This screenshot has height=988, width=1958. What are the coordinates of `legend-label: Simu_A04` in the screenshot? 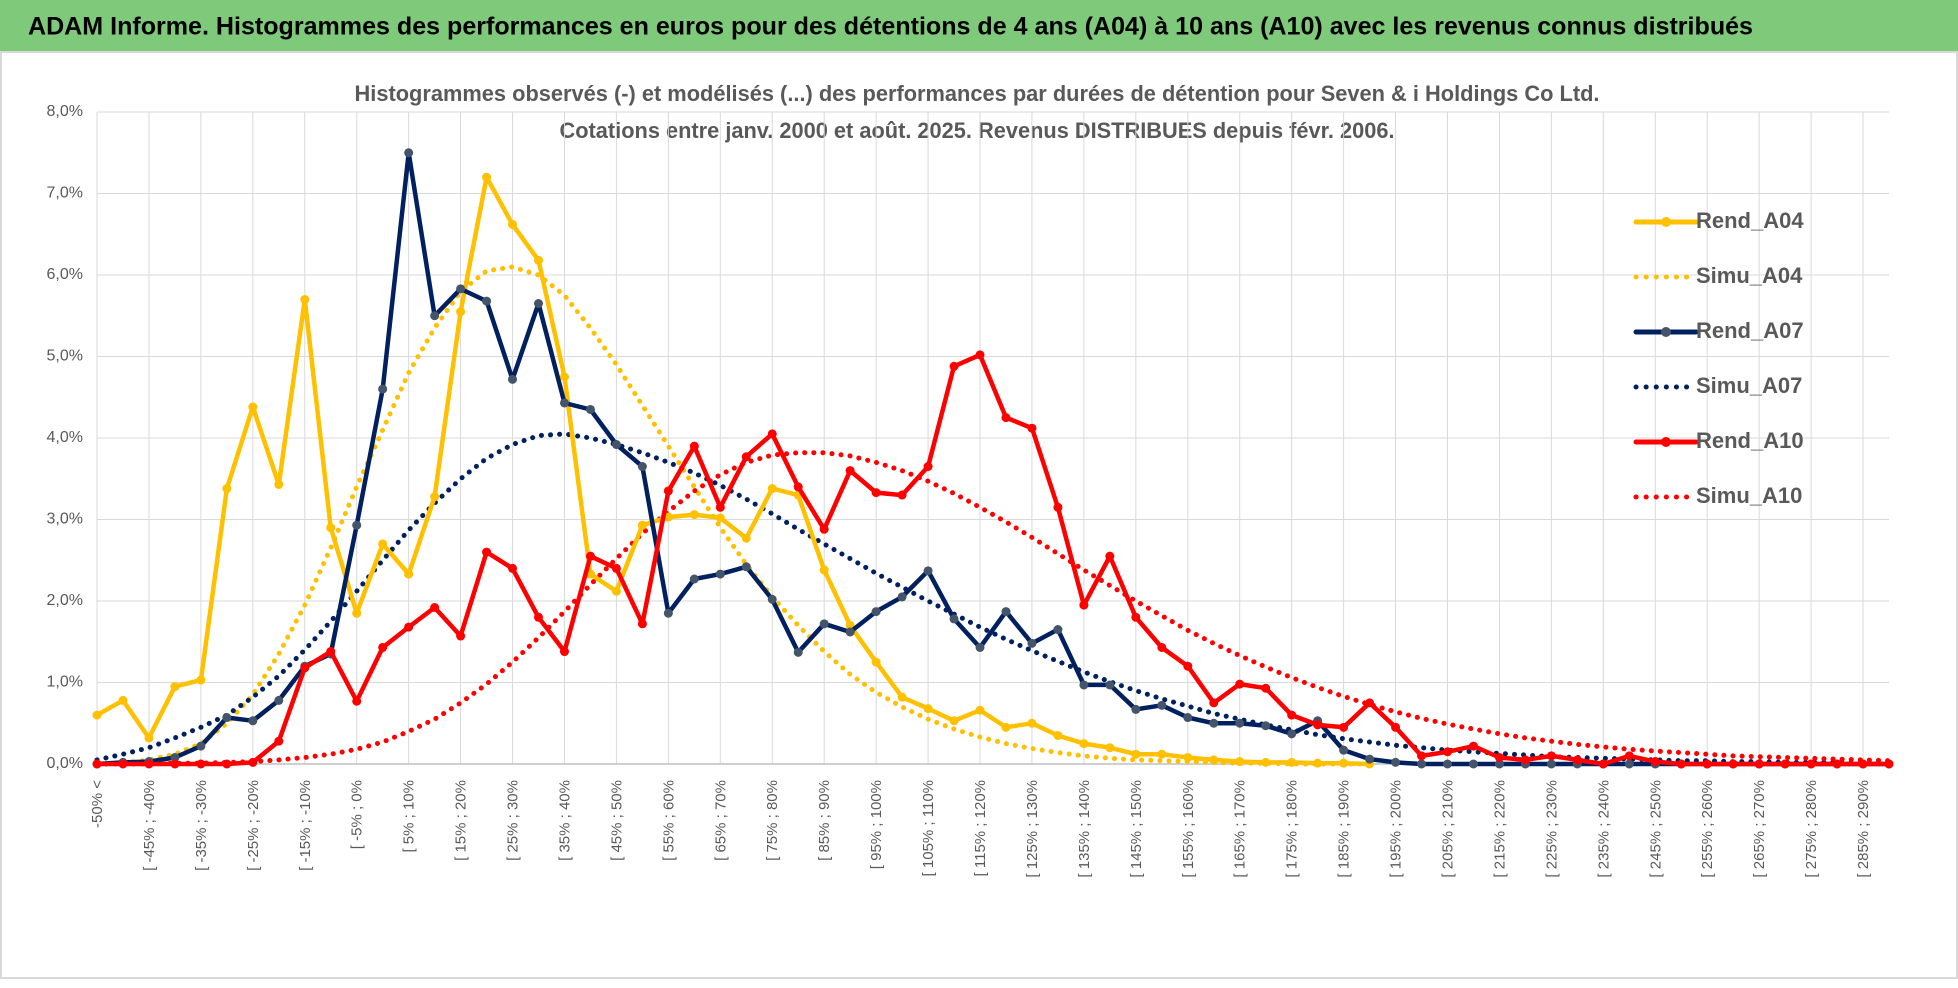 It's located at (1749, 275).